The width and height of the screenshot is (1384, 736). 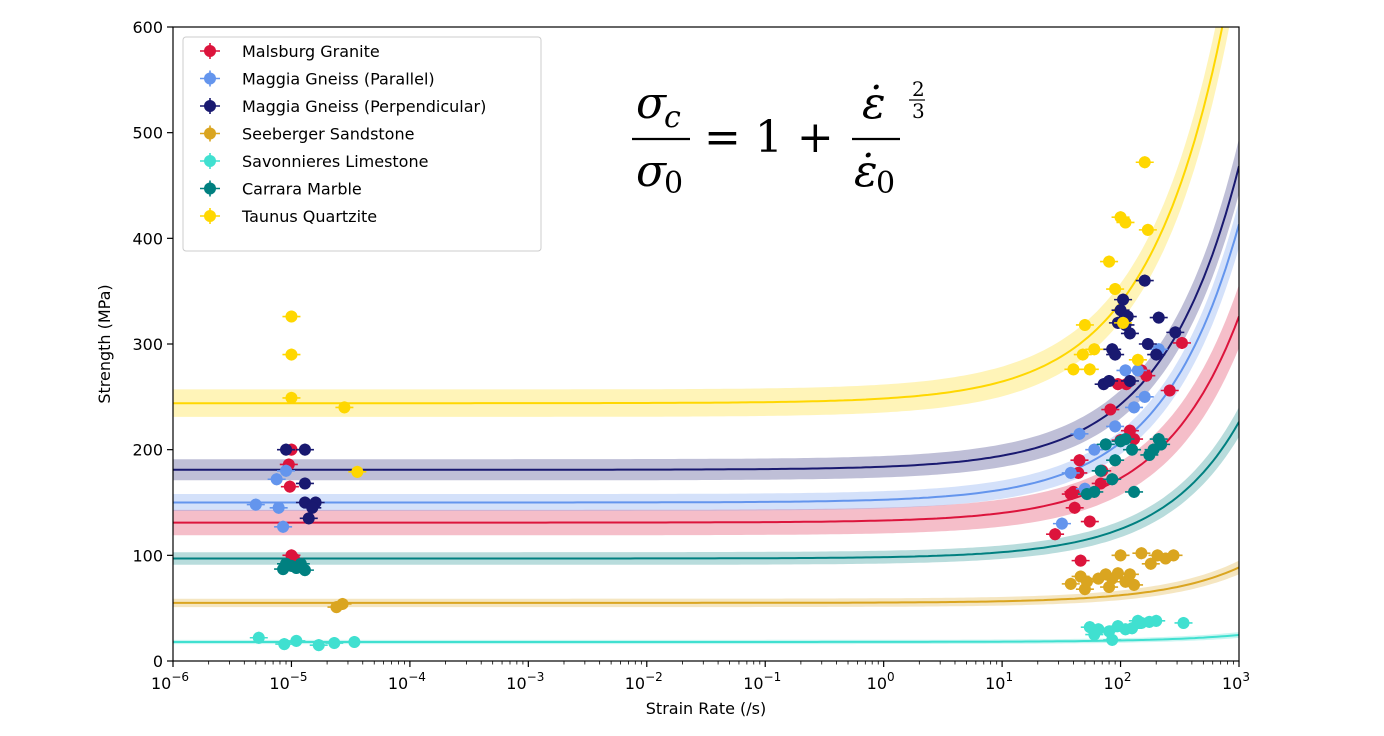 What do you see at coordinates (338, 79) in the screenshot?
I see `legend-label: Maggia Gneiss (Parallel)` at bounding box center [338, 79].